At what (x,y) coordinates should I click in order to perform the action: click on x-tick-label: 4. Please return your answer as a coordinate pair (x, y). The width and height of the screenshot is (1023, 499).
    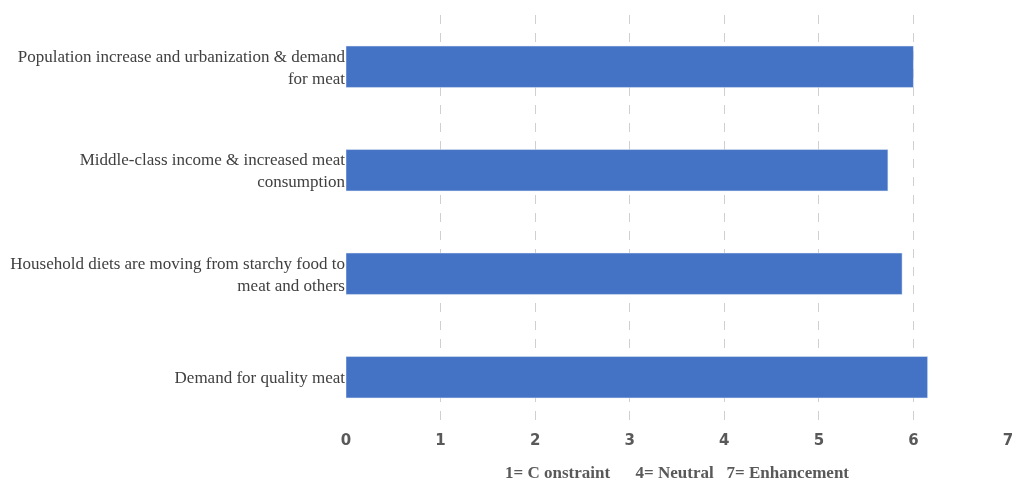
    Looking at the image, I should click on (724, 440).